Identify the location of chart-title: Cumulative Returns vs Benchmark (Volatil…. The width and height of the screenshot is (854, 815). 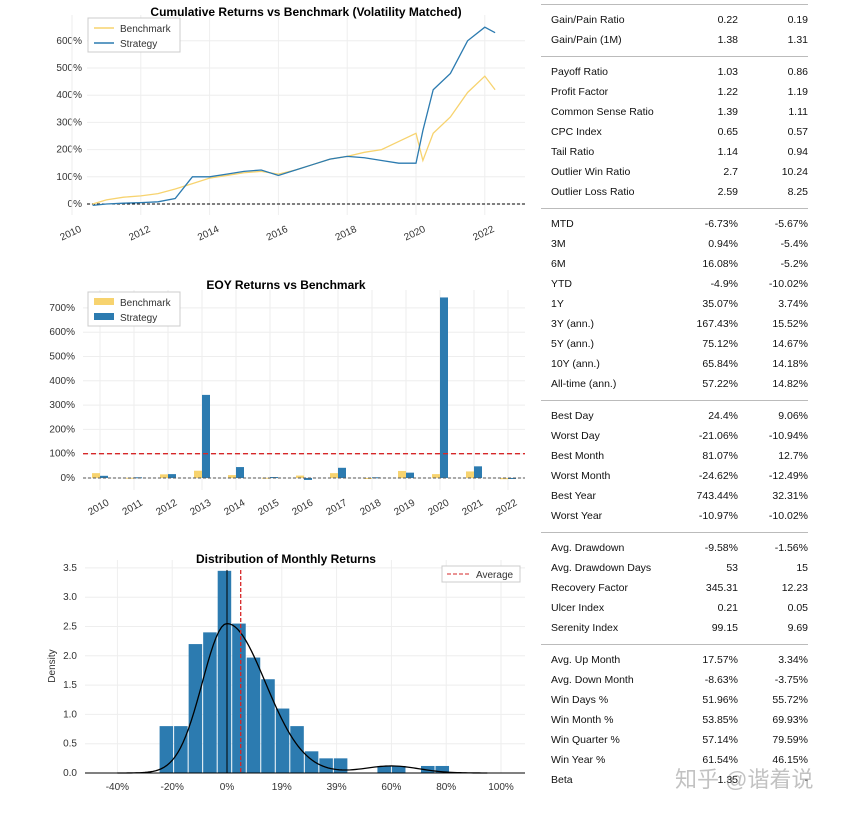
(305, 12).